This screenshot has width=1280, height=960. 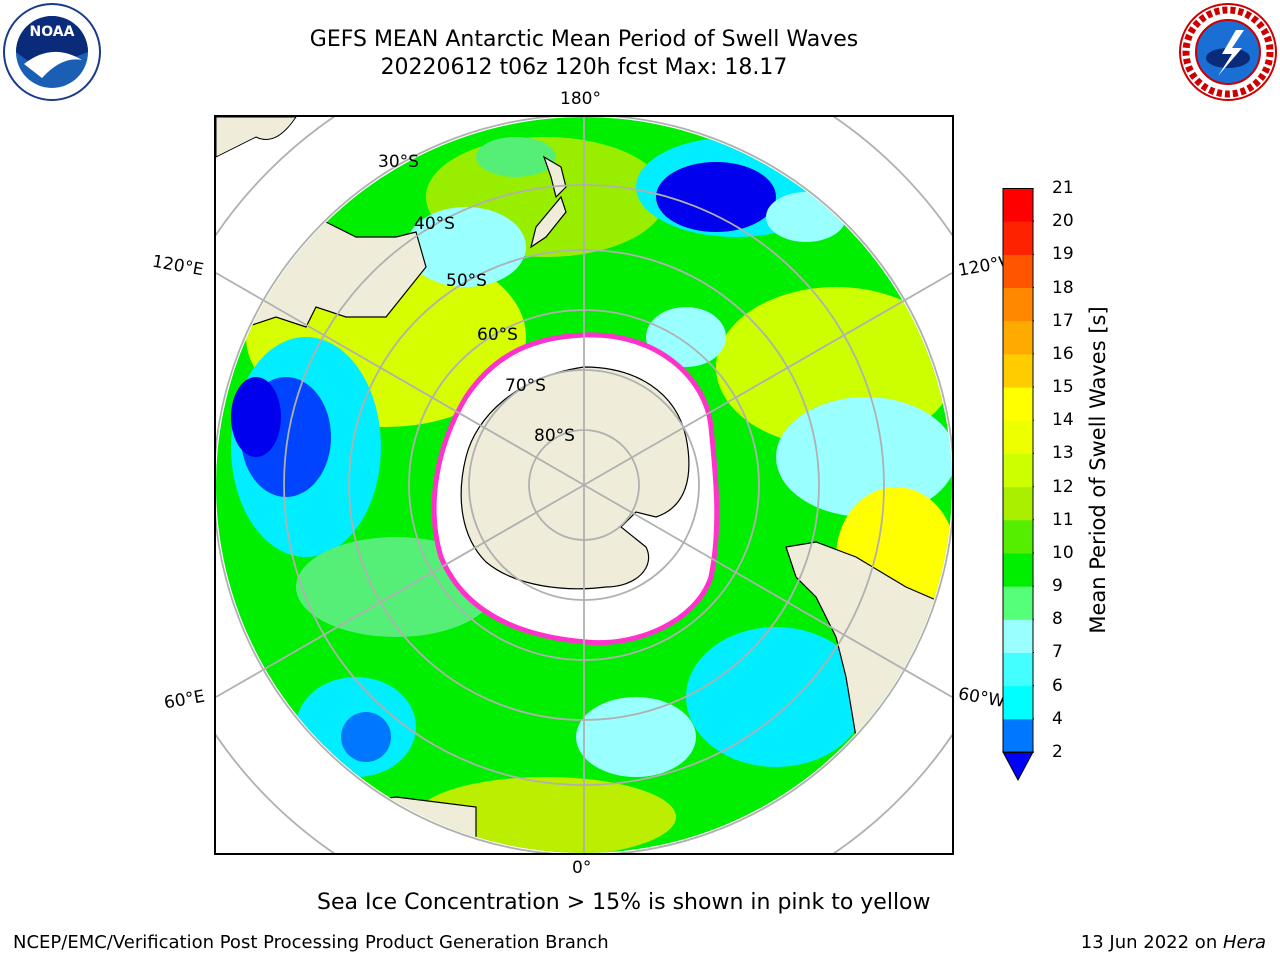 What do you see at coordinates (401, 824) in the screenshot?
I see `land-africa` at bounding box center [401, 824].